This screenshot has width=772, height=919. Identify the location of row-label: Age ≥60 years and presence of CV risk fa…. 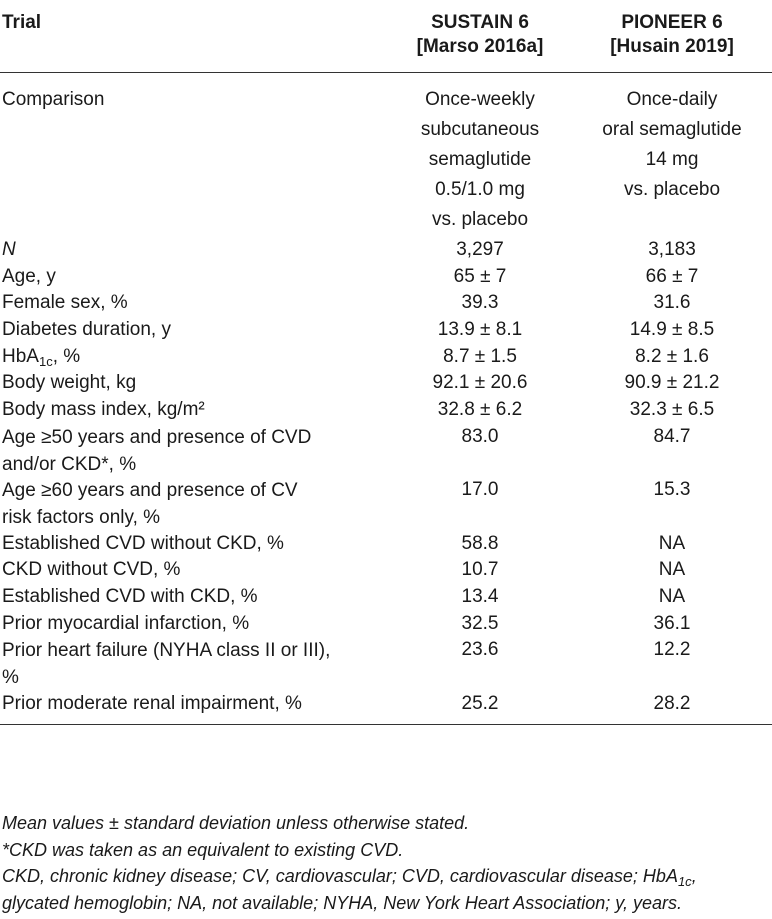
(194, 504).